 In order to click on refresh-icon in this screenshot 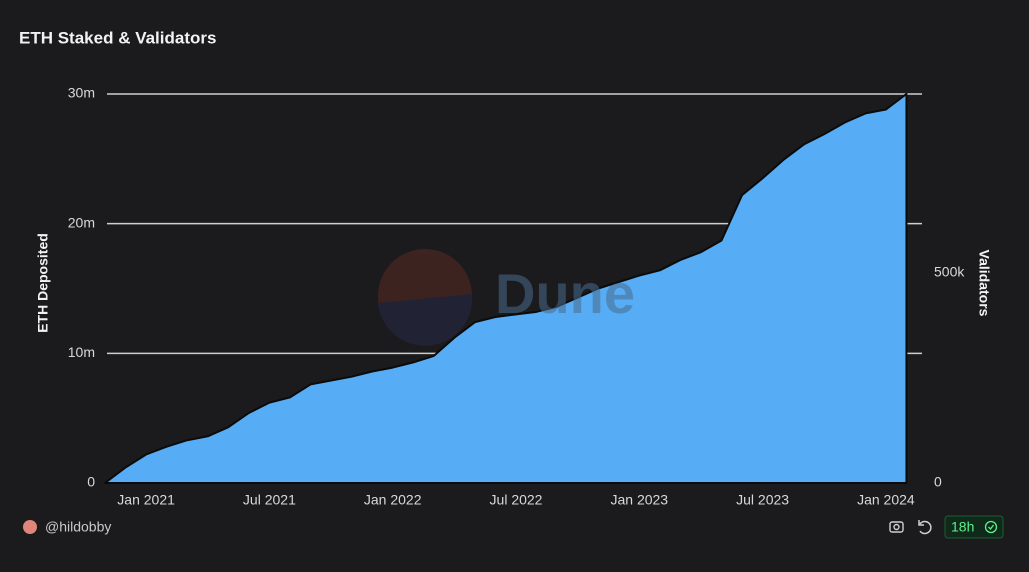, I will do `click(925, 527)`.